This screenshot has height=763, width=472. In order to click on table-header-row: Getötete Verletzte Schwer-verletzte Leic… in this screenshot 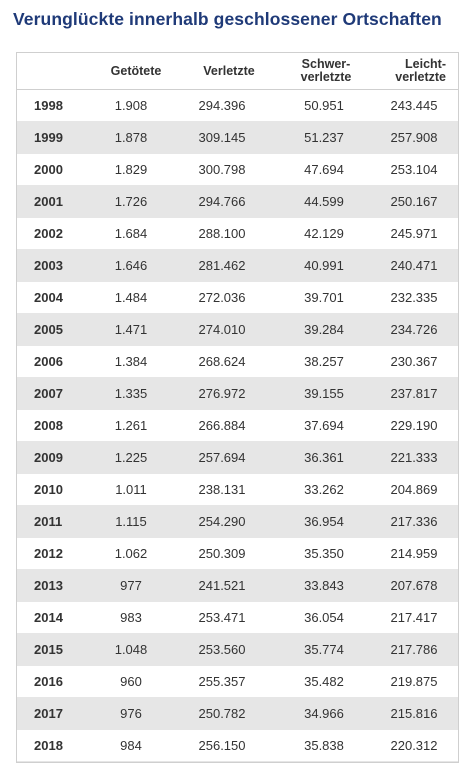, I will do `click(237, 71)`.